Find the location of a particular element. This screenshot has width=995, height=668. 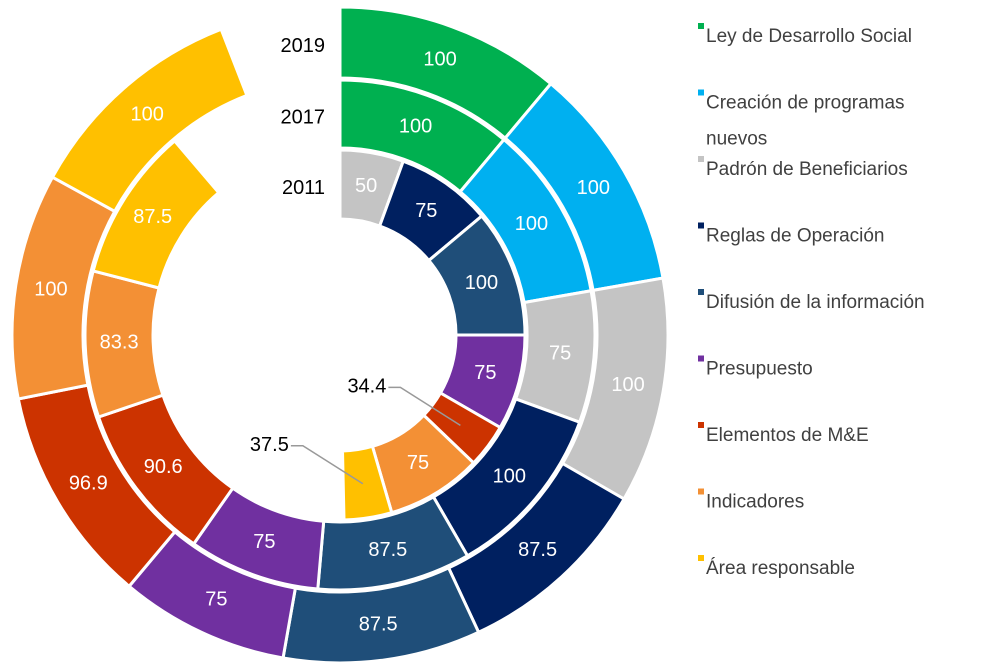

year-label: 2017 is located at coordinates (303, 117).